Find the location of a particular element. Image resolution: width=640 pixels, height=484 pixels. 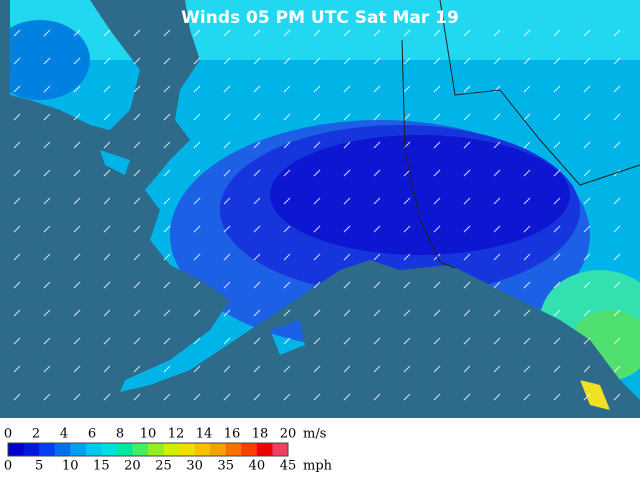

ms-label: 18 is located at coordinates (260, 434).